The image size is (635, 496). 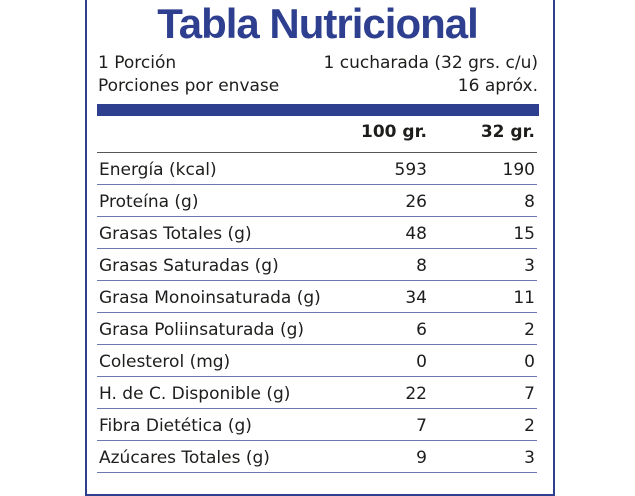 I want to click on value-100g: 9, so click(x=421, y=458).